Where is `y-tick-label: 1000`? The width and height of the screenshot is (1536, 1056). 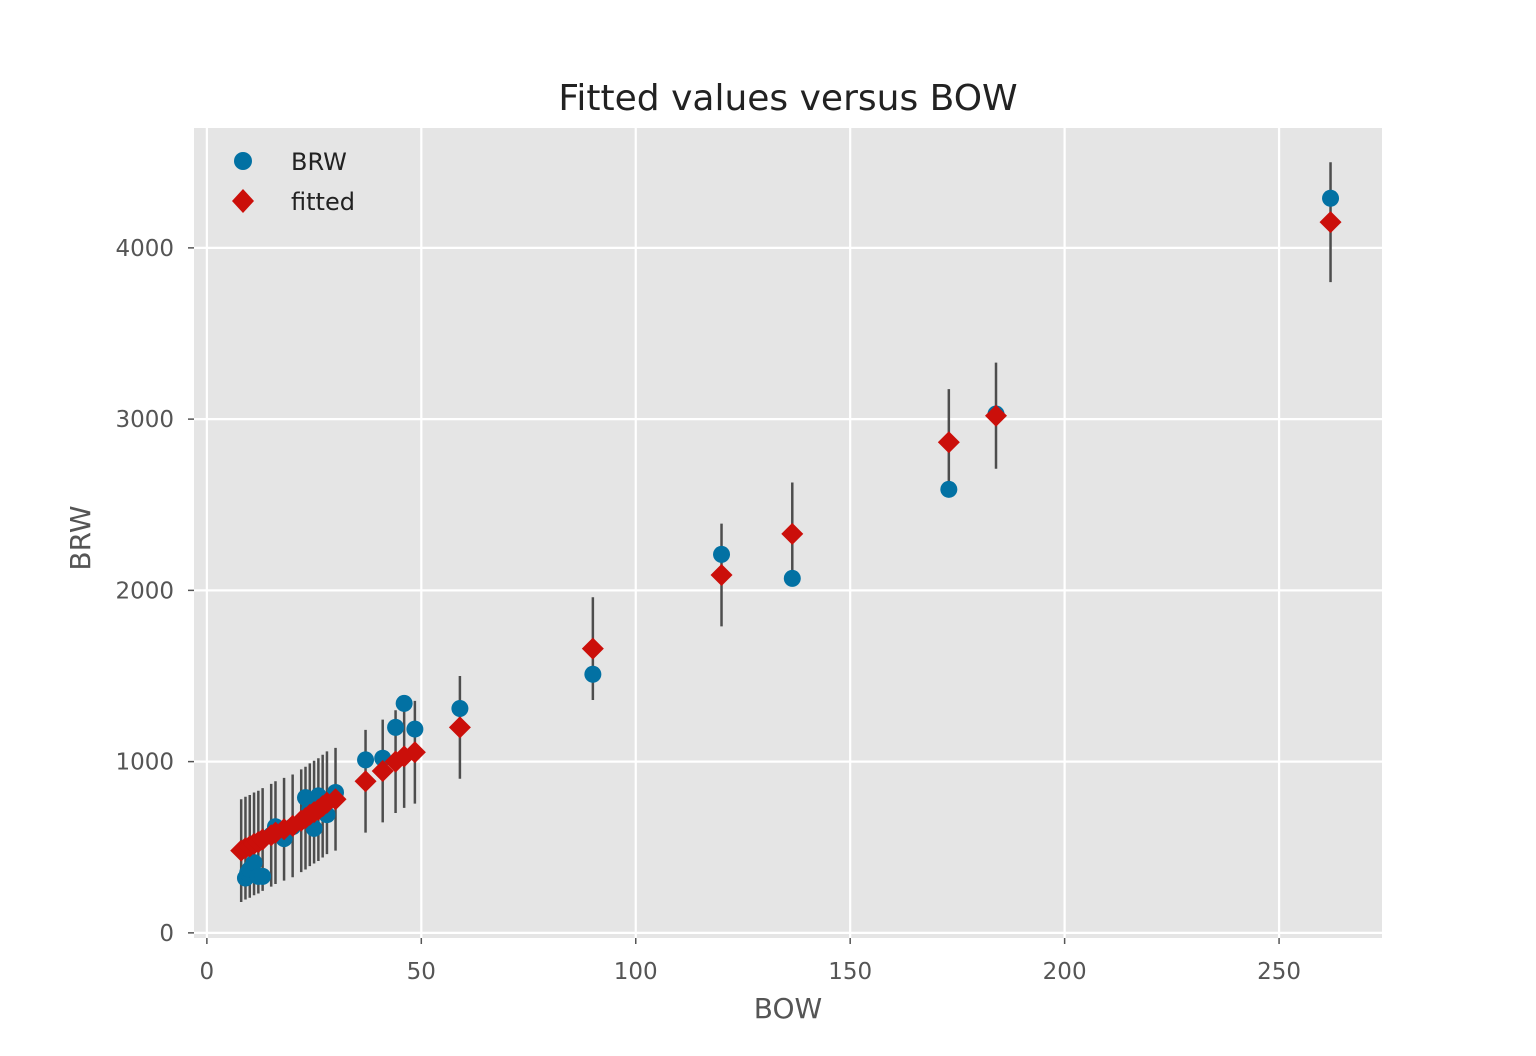
y-tick-label: 1000 is located at coordinates (144, 763).